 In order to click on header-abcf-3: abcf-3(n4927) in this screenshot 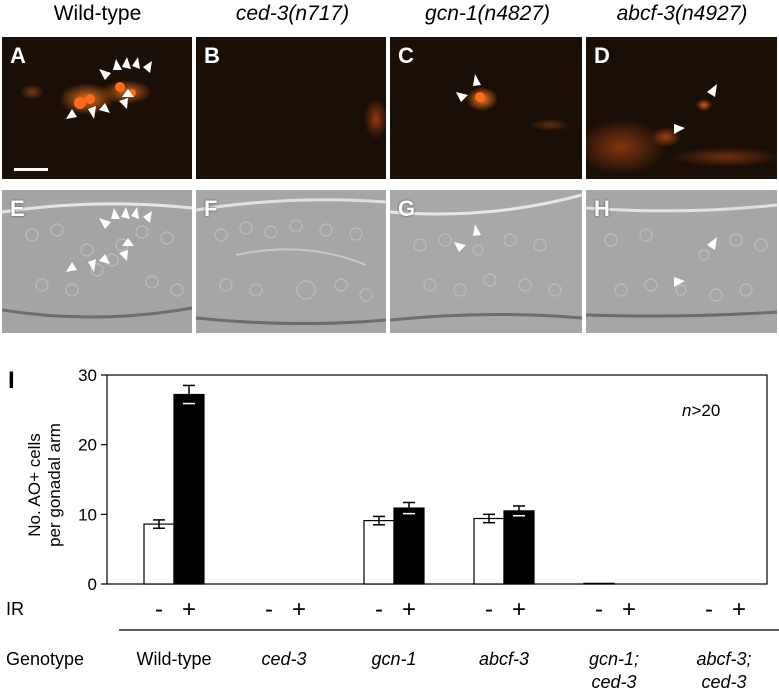, I will do `click(682, 13)`.